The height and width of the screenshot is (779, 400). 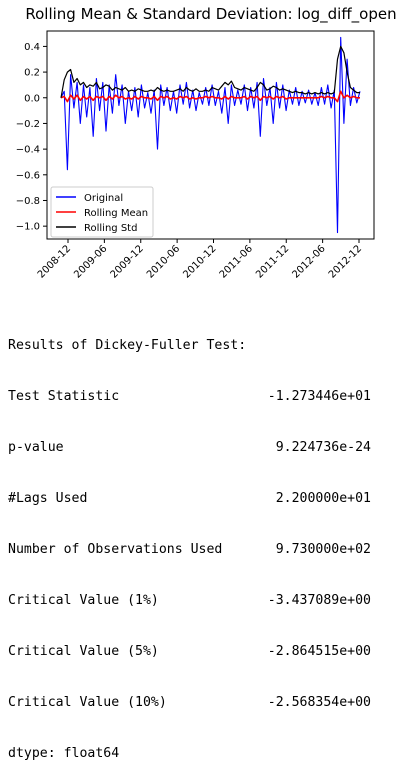 What do you see at coordinates (319, 651) in the screenshot?
I see `result-value: -2.864515e+00` at bounding box center [319, 651].